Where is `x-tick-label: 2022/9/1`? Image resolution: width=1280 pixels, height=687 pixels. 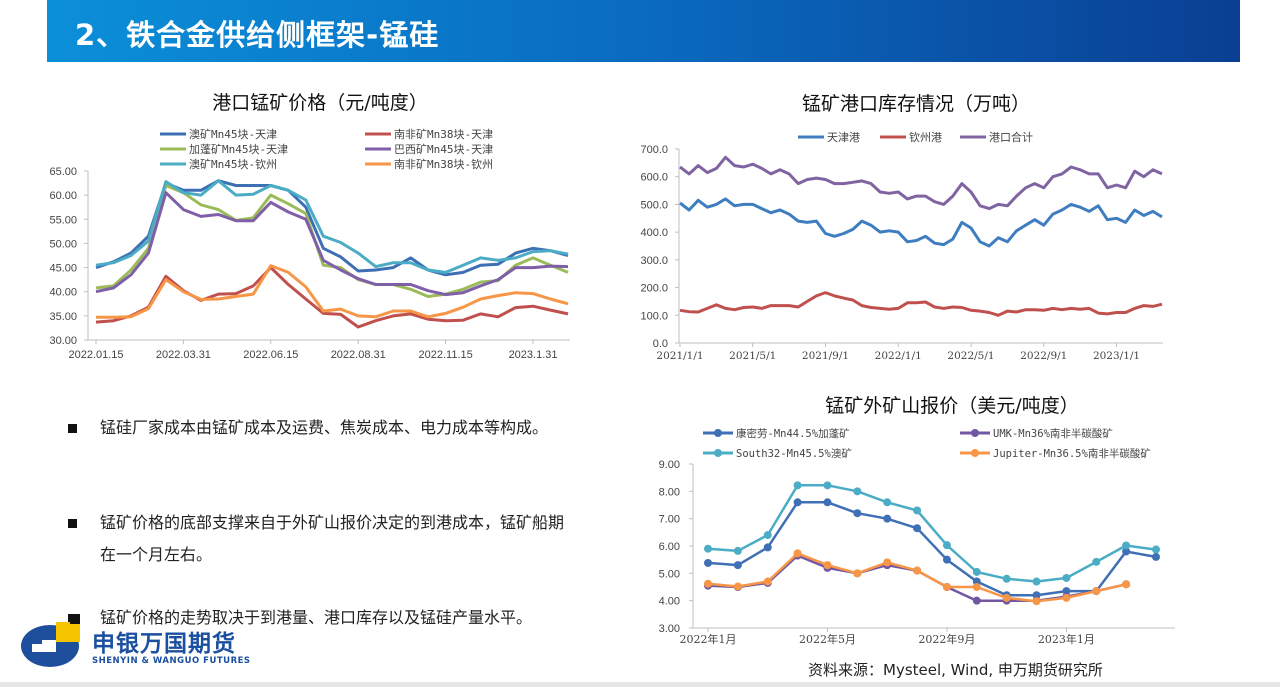
x-tick-label: 2022/9/1 is located at coordinates (1043, 356).